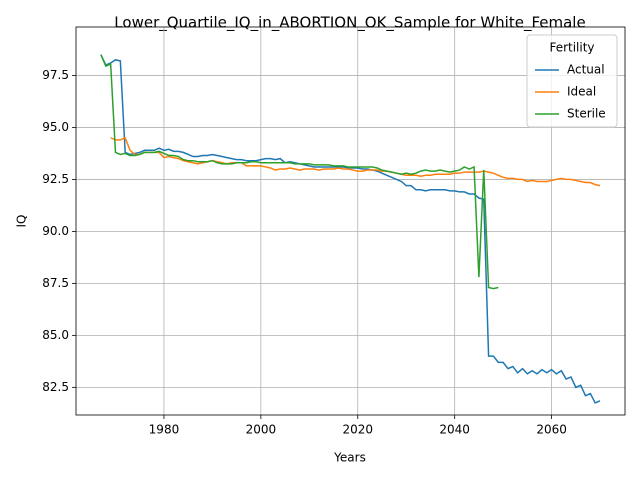 This screenshot has width=640, height=480. Describe the element at coordinates (55, 335) in the screenshot. I see `y-tick-label: 85.0` at that location.